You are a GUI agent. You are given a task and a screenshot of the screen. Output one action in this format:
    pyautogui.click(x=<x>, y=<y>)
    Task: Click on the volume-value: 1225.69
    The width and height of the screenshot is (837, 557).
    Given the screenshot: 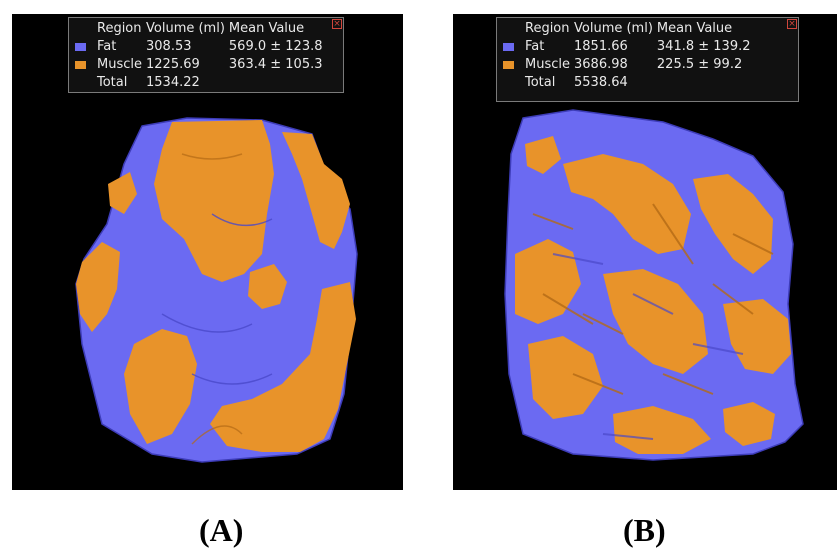 What is the action you would take?
    pyautogui.click(x=173, y=64)
    